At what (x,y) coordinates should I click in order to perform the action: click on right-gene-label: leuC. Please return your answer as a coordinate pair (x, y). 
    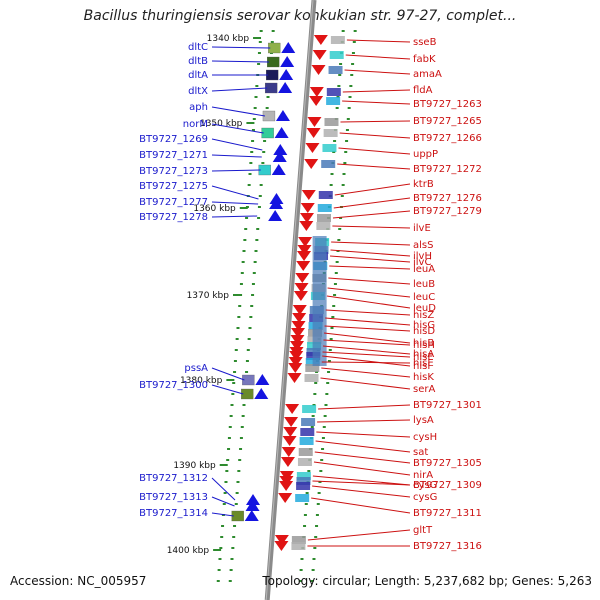
    Looking at the image, I should click on (424, 297).